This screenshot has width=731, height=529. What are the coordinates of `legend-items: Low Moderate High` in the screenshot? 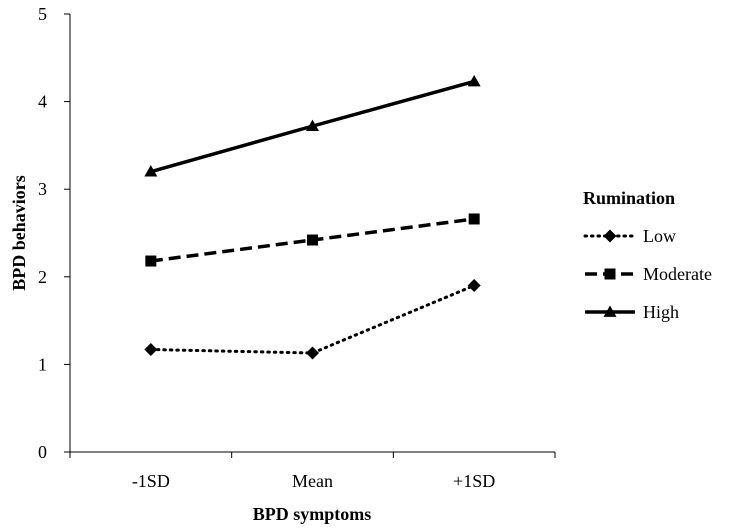 It's located at (647, 274).